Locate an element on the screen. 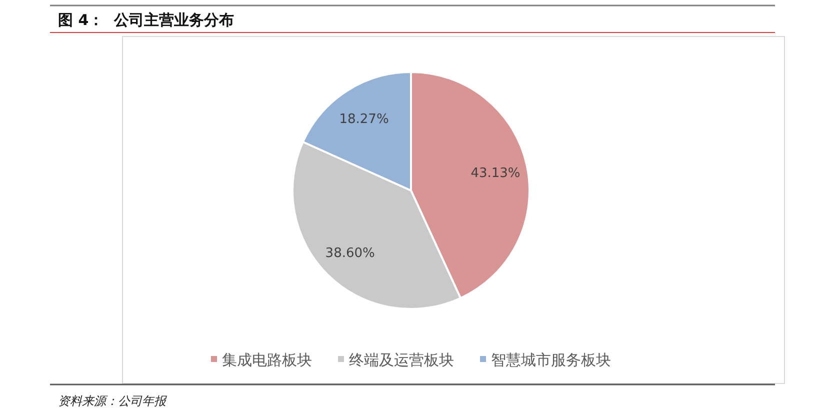 Image resolution: width=814 pixels, height=414 pixels. chart-title: 图 4： 公司主营业务分布 is located at coordinates (146, 20).